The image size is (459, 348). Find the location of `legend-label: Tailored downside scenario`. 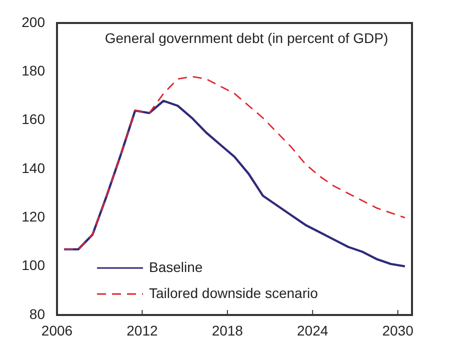

legend-label: Tailored downside scenario is located at coordinates (233, 292).